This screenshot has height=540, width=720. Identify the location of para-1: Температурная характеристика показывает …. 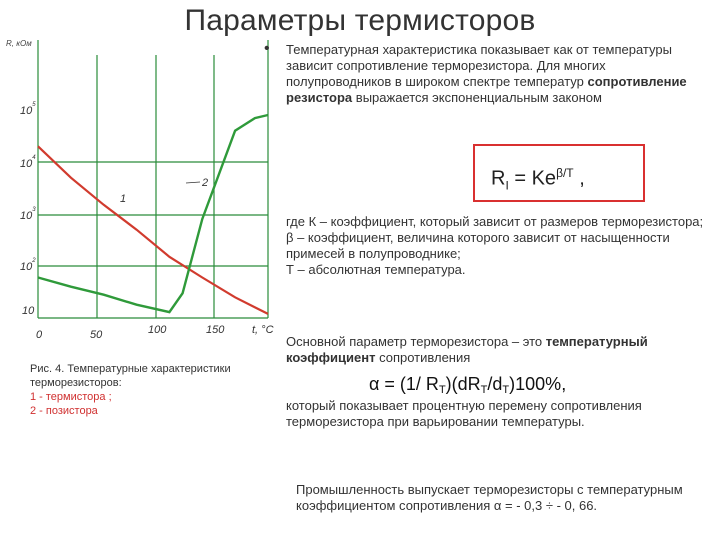
(500, 74).